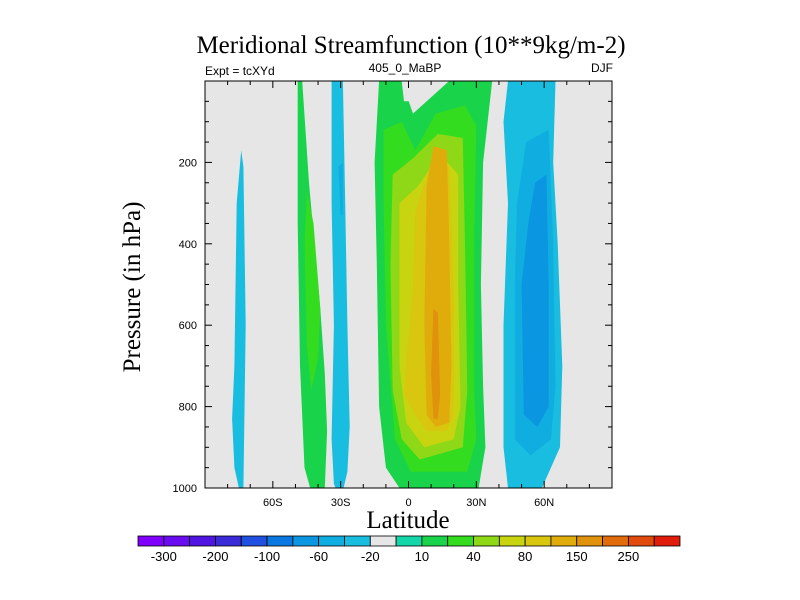 The height and width of the screenshot is (600, 800). Describe the element at coordinates (544, 503) in the screenshot. I see `x-tick-label: 60N` at that location.